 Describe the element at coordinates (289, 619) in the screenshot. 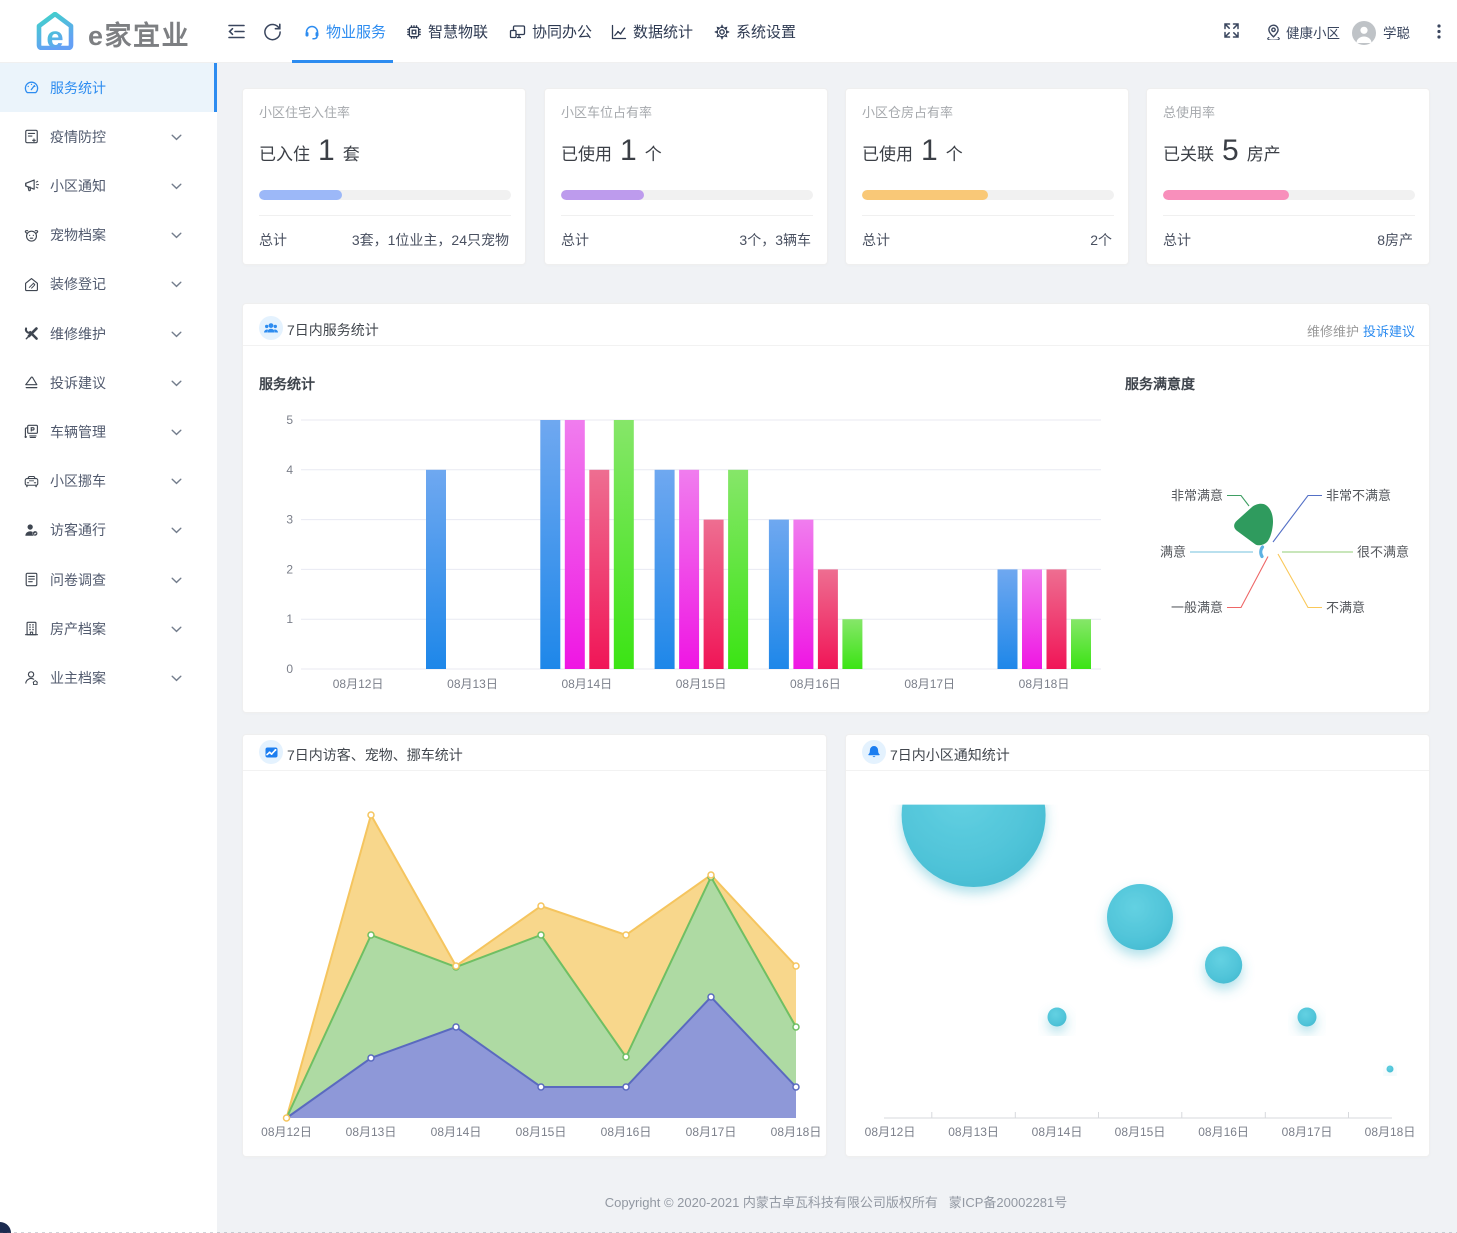

I see `svg-text: 1` at that location.